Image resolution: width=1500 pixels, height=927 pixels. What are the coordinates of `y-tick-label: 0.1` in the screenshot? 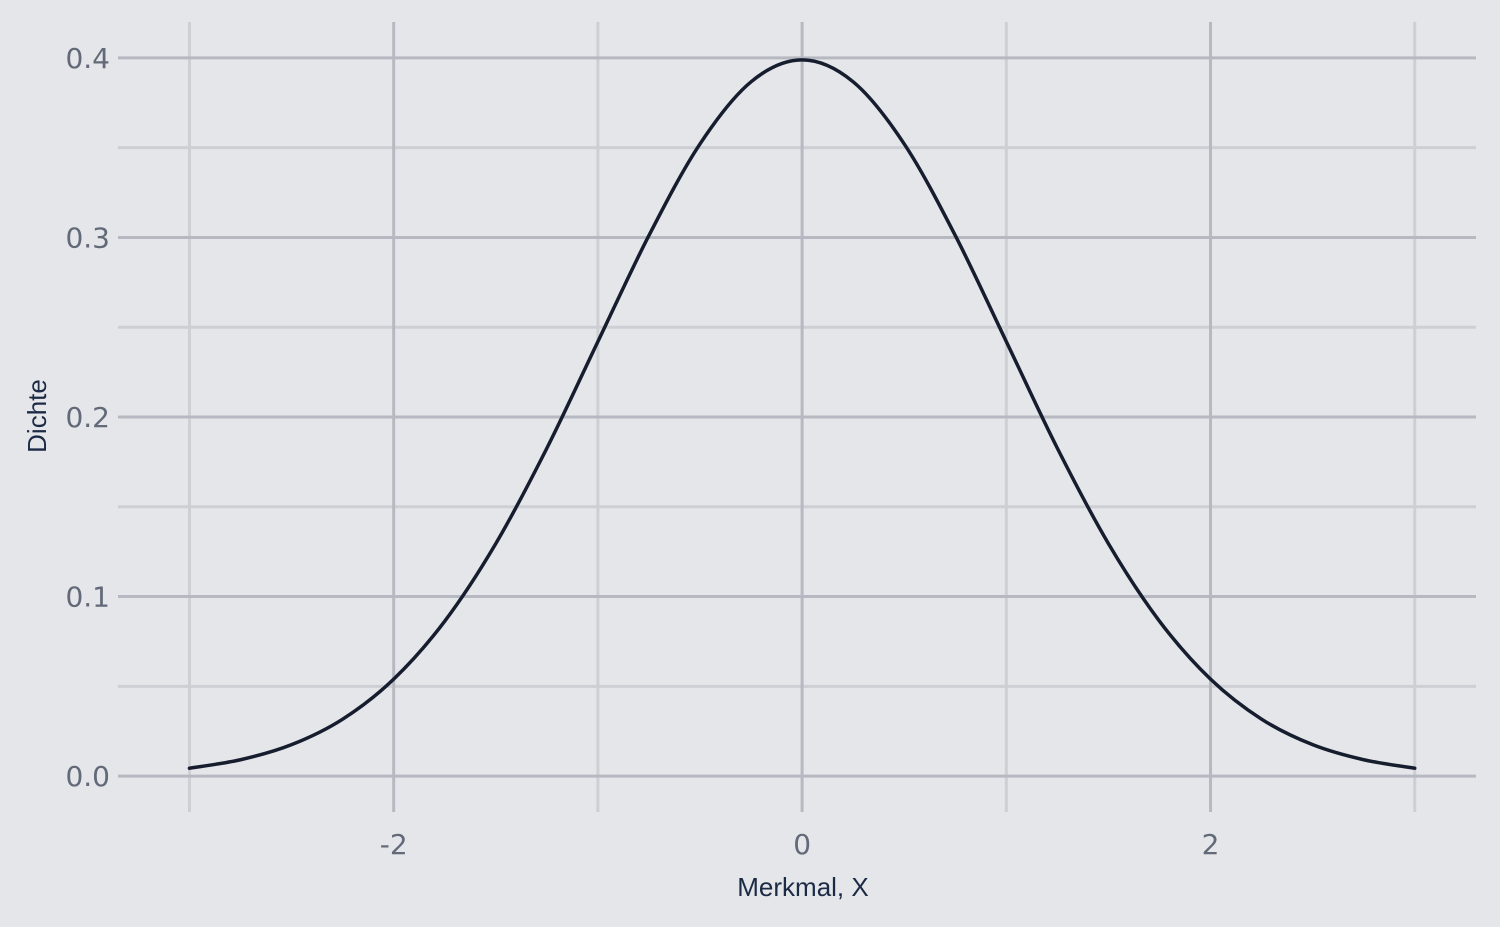 It's located at (87, 597).